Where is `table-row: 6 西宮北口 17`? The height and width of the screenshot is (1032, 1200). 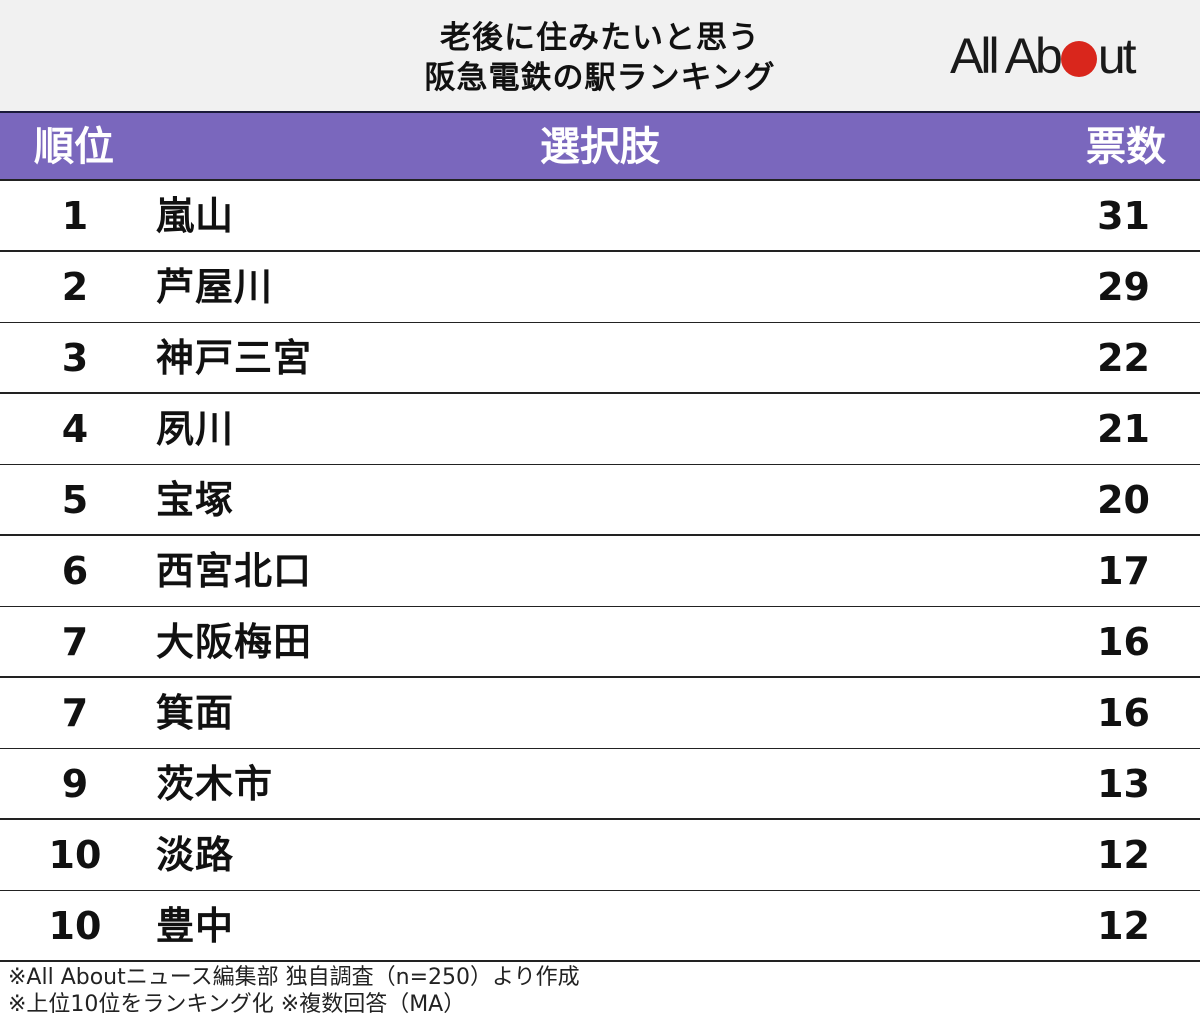 table-row: 6 西宮北口 17 is located at coordinates (600, 571).